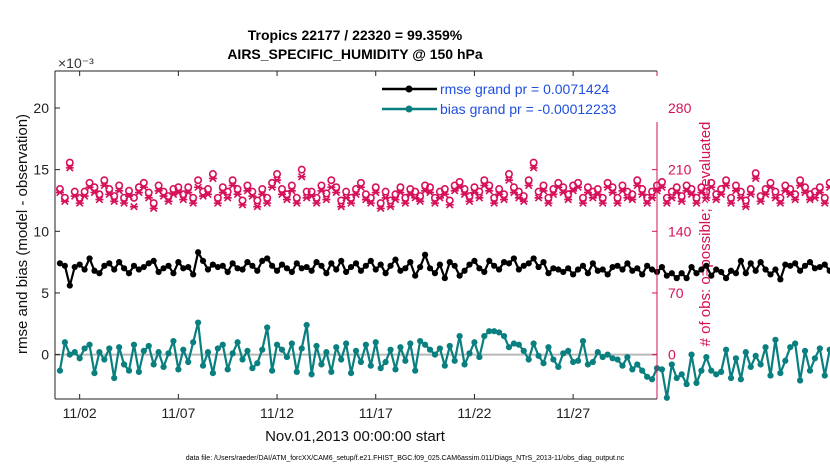 Image resolution: width=830 pixels, height=470 pixels. What do you see at coordinates (672, 355) in the screenshot?
I see `right-axis-tick-label: 0` at bounding box center [672, 355].